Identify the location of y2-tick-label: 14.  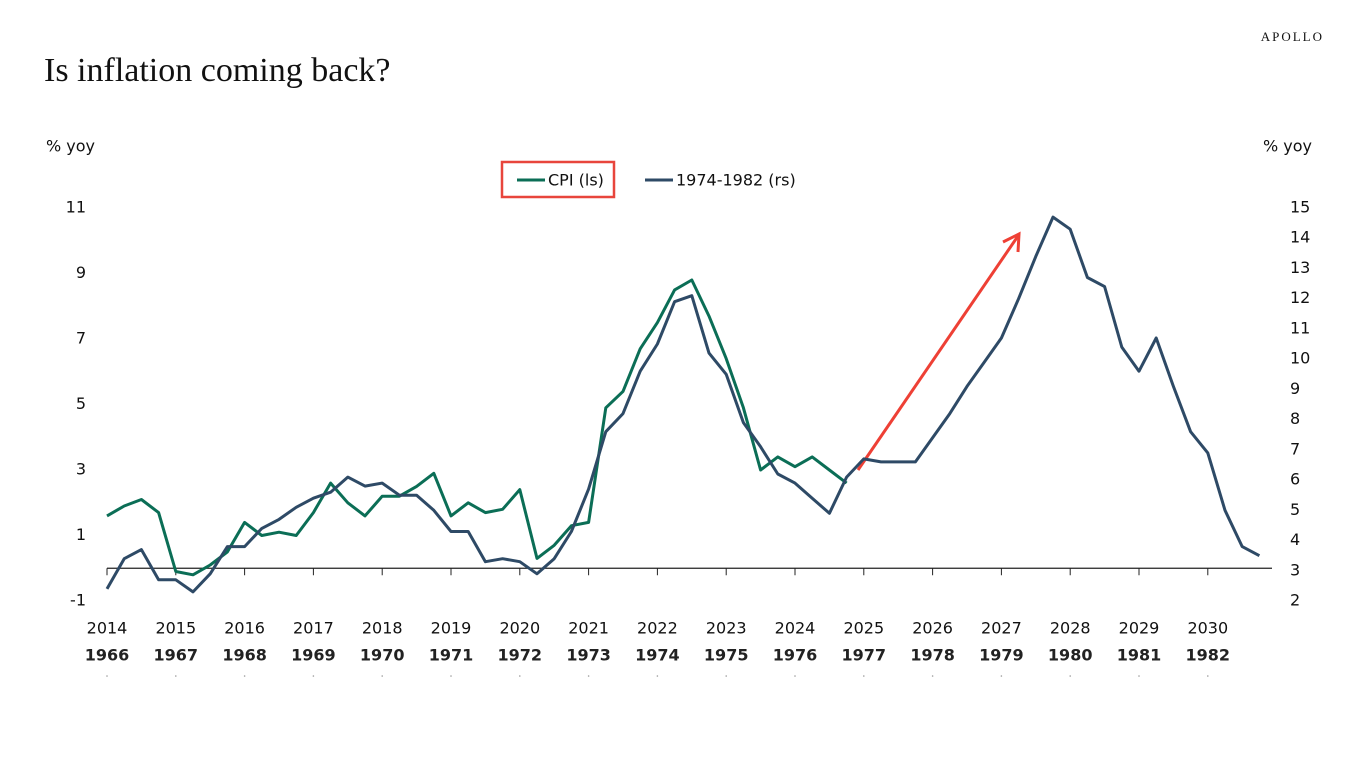
(1300, 237).